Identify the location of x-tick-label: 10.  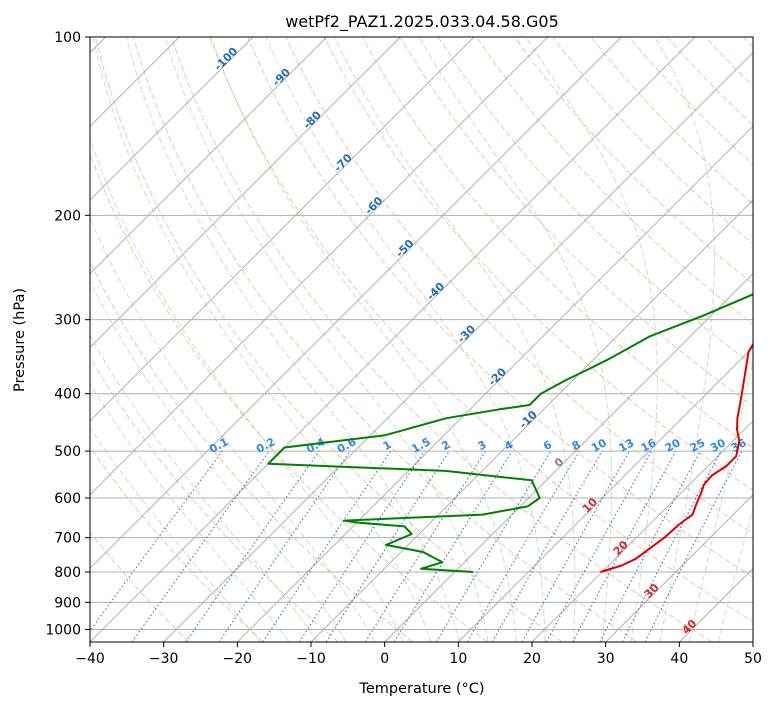
(458, 659).